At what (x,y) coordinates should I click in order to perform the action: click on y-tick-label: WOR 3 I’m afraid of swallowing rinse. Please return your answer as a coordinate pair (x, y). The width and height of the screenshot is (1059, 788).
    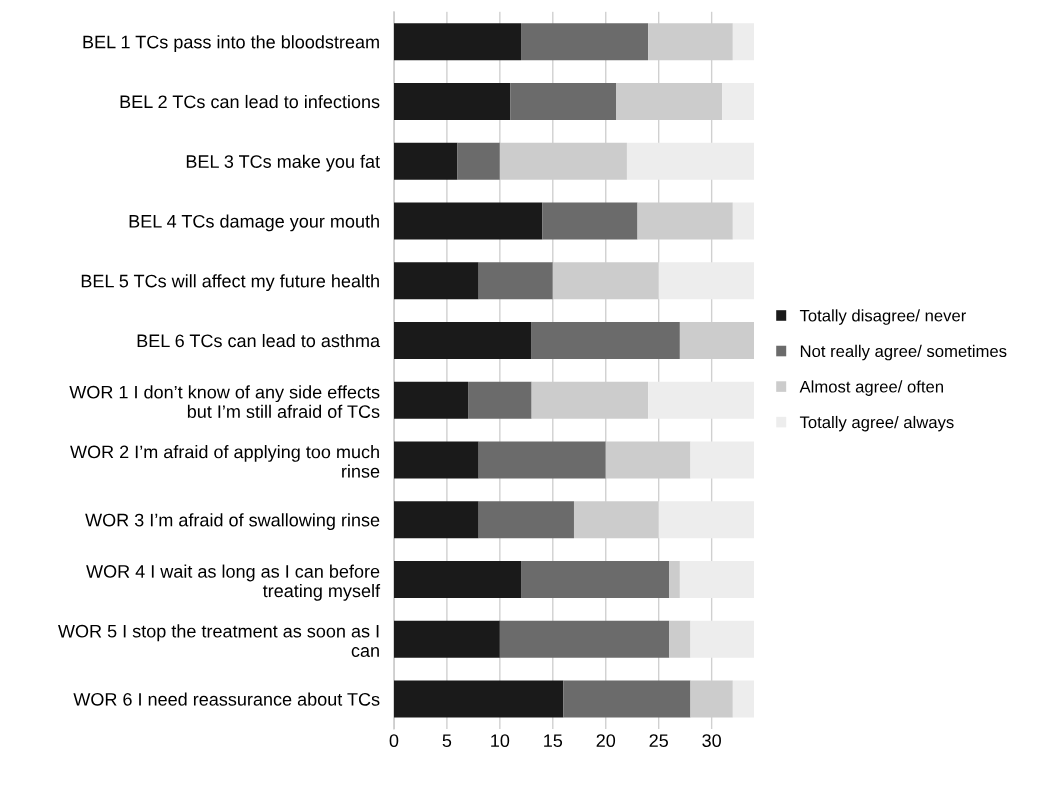
    Looking at the image, I should click on (232, 522).